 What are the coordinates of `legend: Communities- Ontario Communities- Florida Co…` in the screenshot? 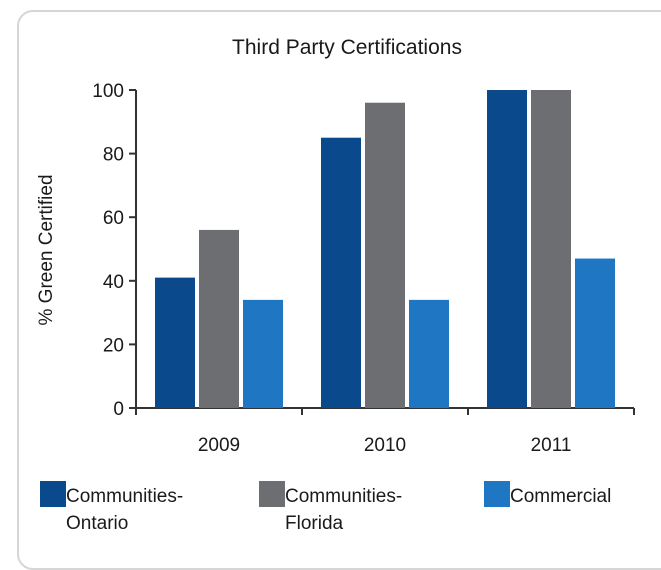 It's located at (325, 507).